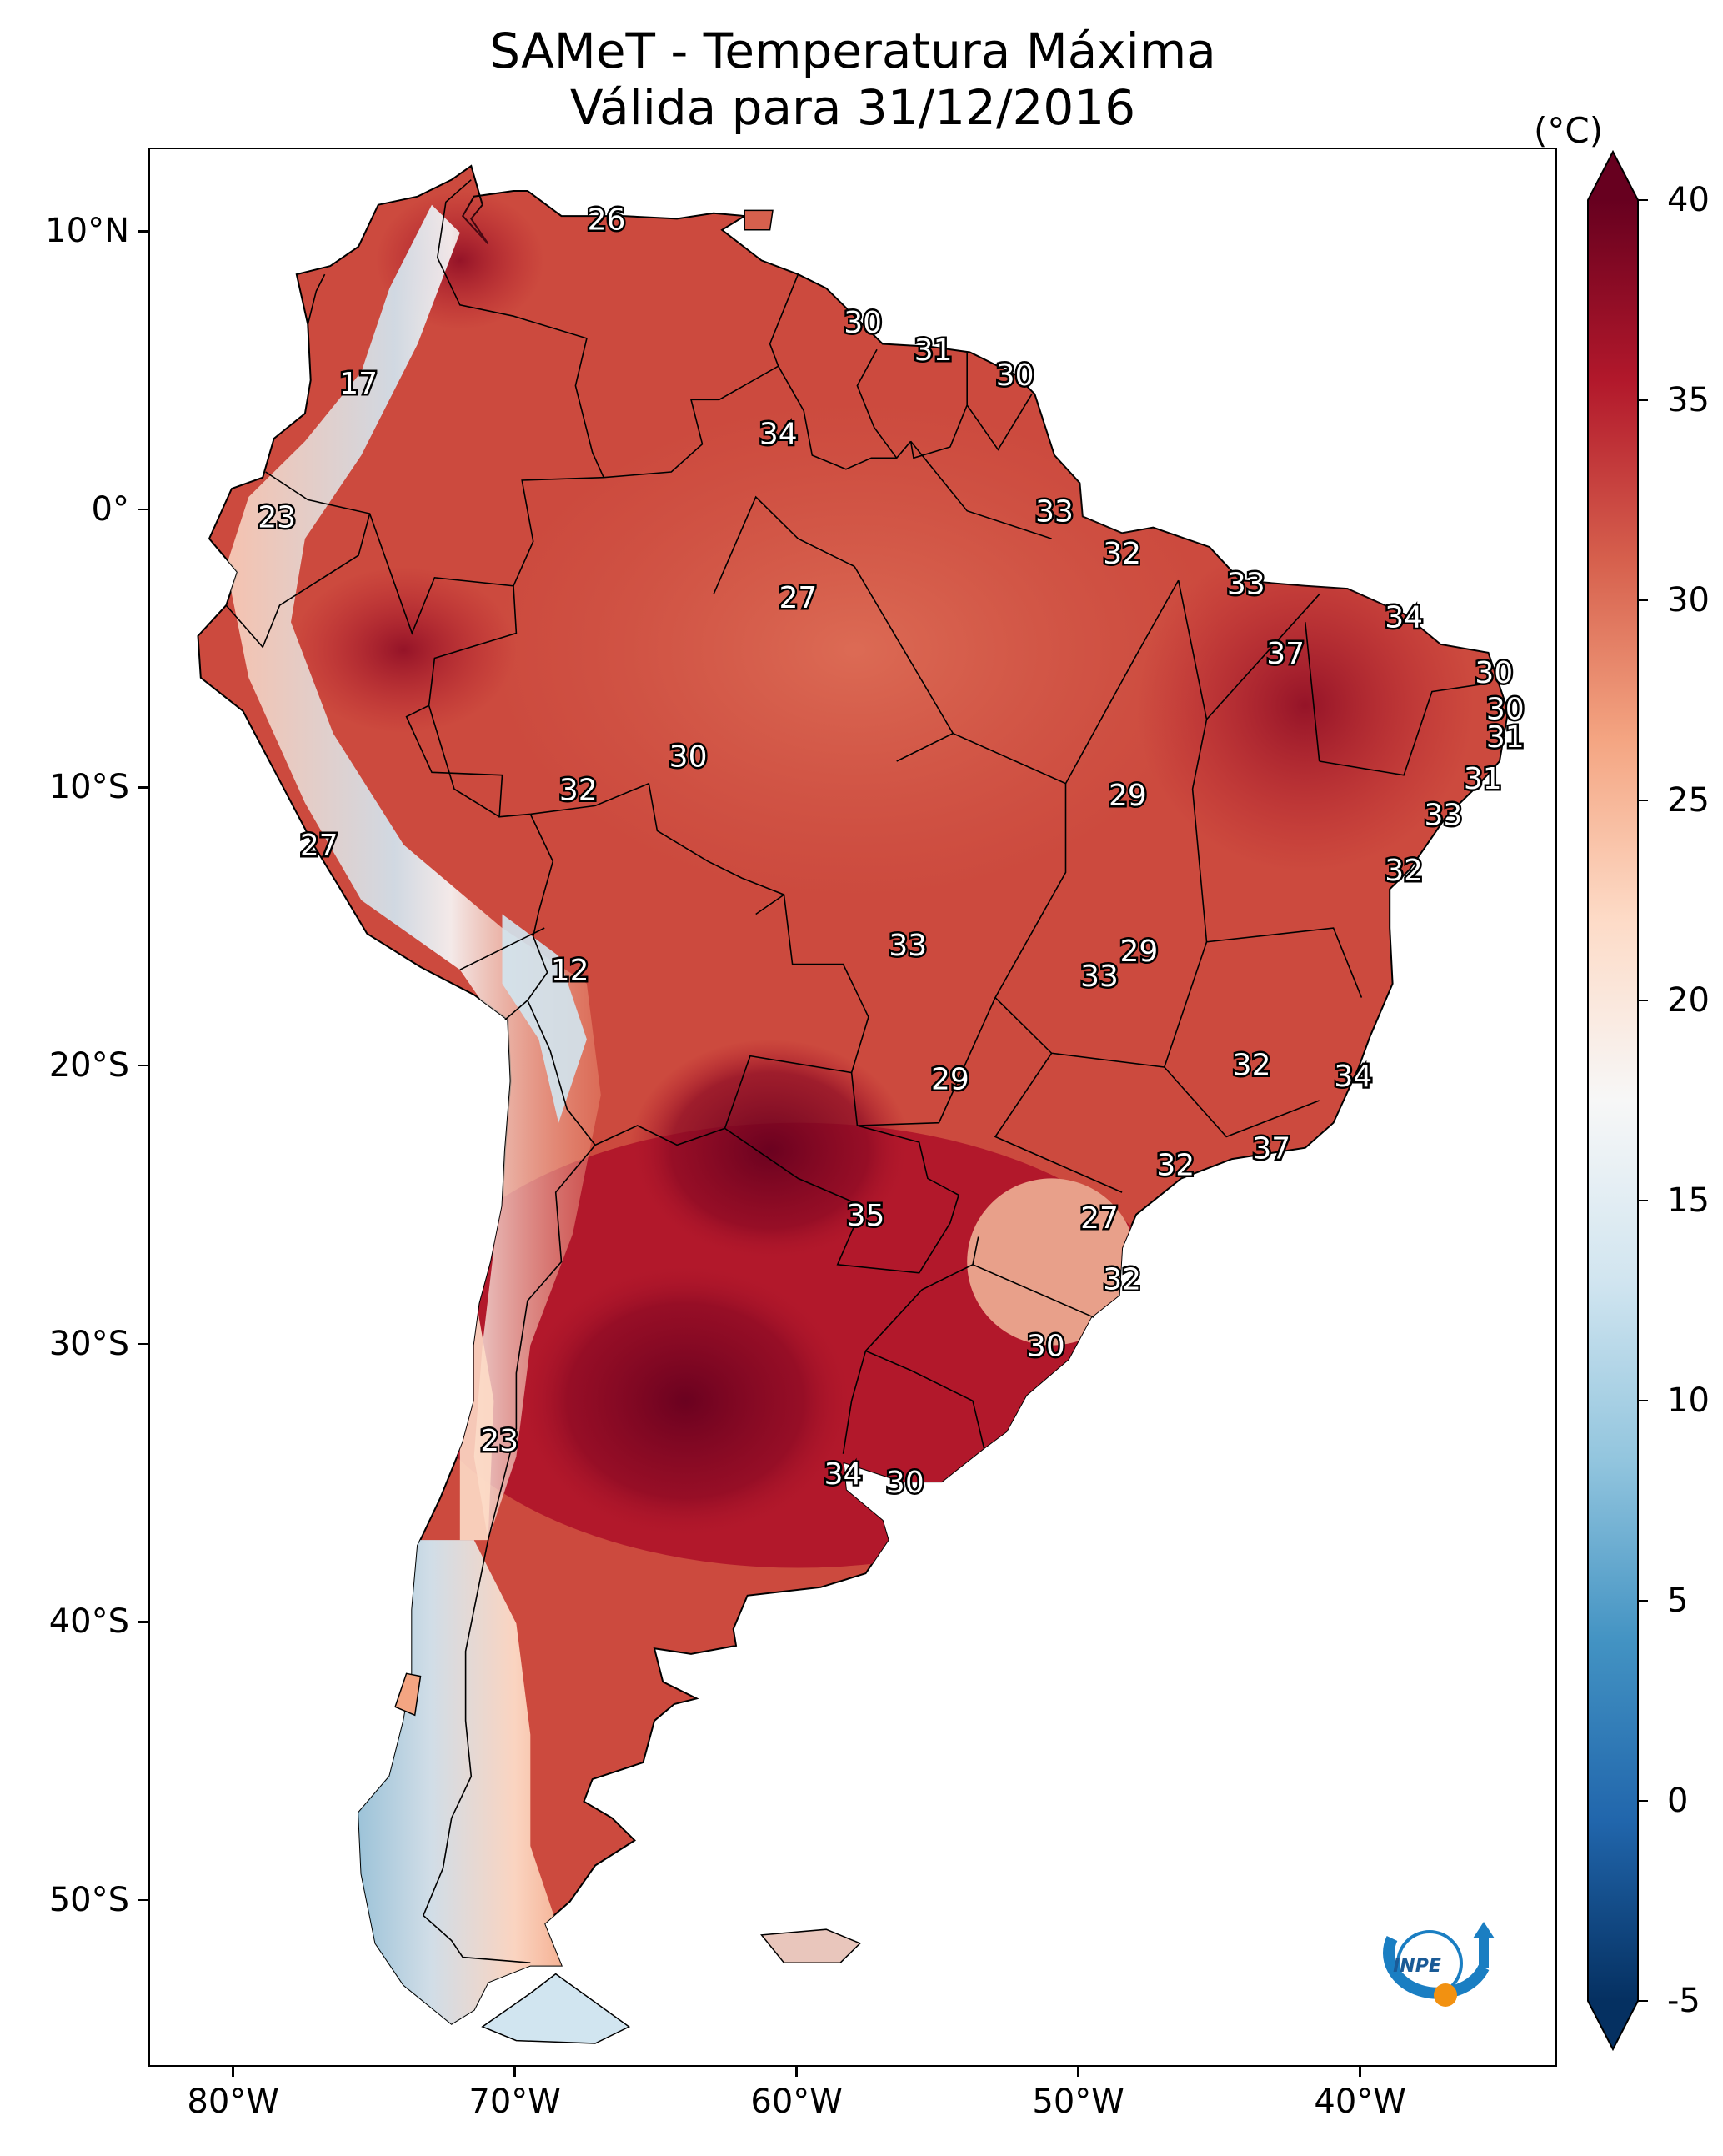 The image size is (1723, 2156). I want to click on south-brazil-zone, so click(1051, 1262).